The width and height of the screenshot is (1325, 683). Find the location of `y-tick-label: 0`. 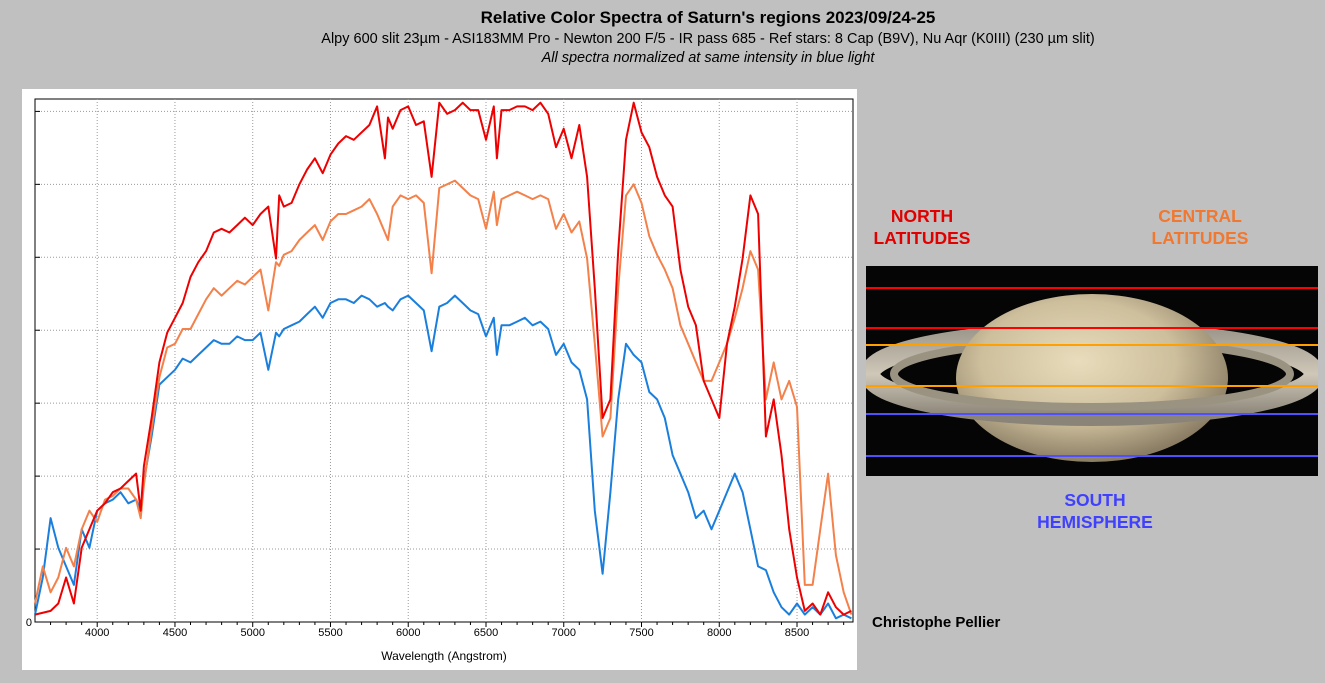

y-tick-label: 0 is located at coordinates (29, 623).